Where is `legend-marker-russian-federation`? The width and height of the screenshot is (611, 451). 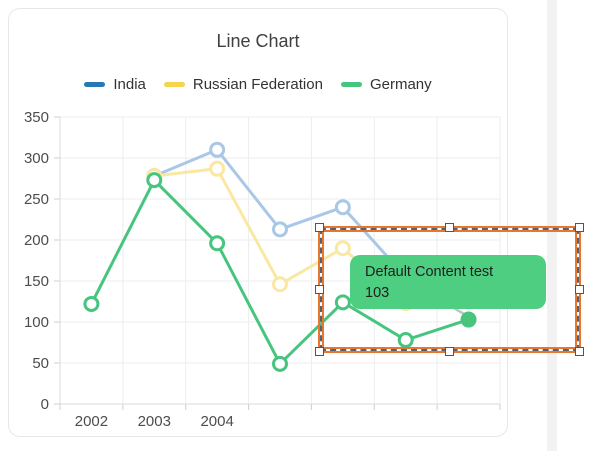
legend-marker-russian-federation is located at coordinates (174, 84).